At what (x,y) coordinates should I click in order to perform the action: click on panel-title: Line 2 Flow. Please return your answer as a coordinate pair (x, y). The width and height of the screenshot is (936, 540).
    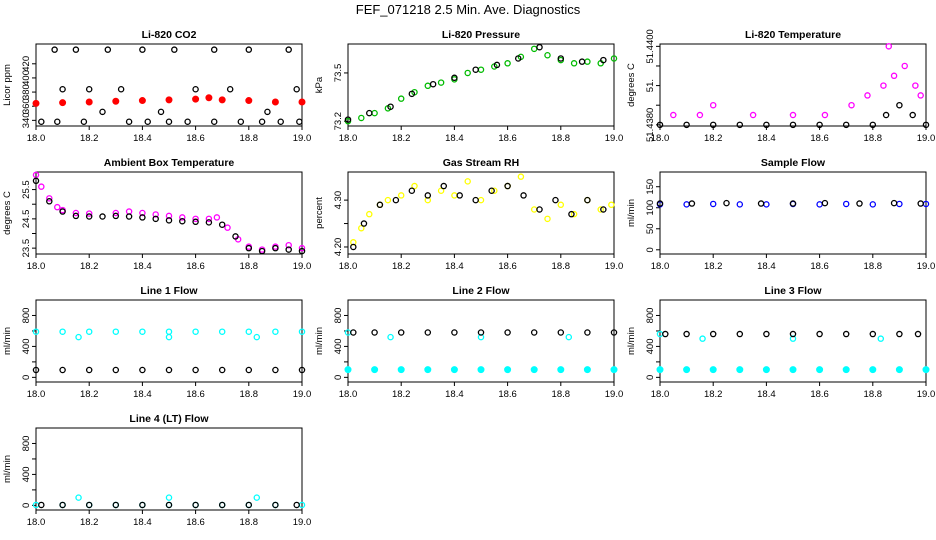
    Looking at the image, I should click on (481, 291).